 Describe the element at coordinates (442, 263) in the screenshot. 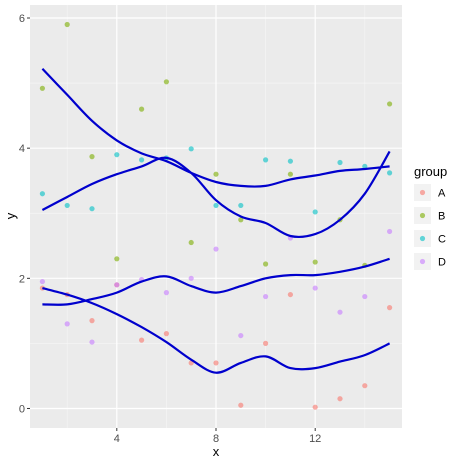

I see `legend-label-d: D` at that location.